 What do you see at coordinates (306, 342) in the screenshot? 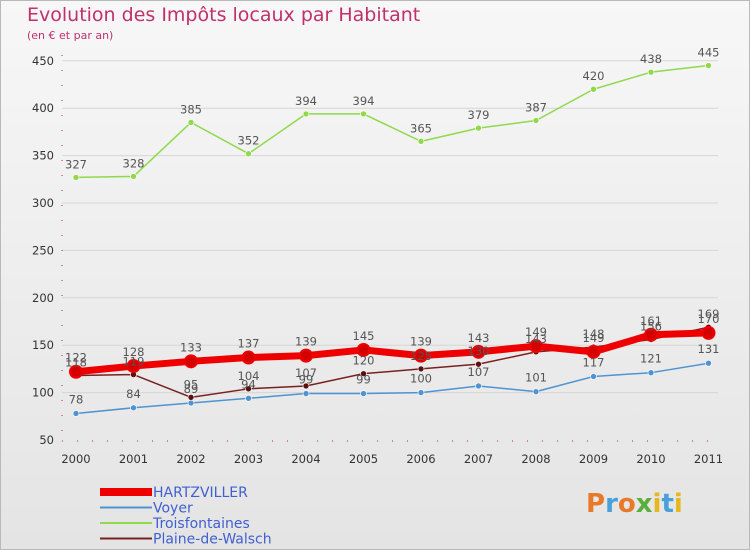
I see `data-label: 139` at bounding box center [306, 342].